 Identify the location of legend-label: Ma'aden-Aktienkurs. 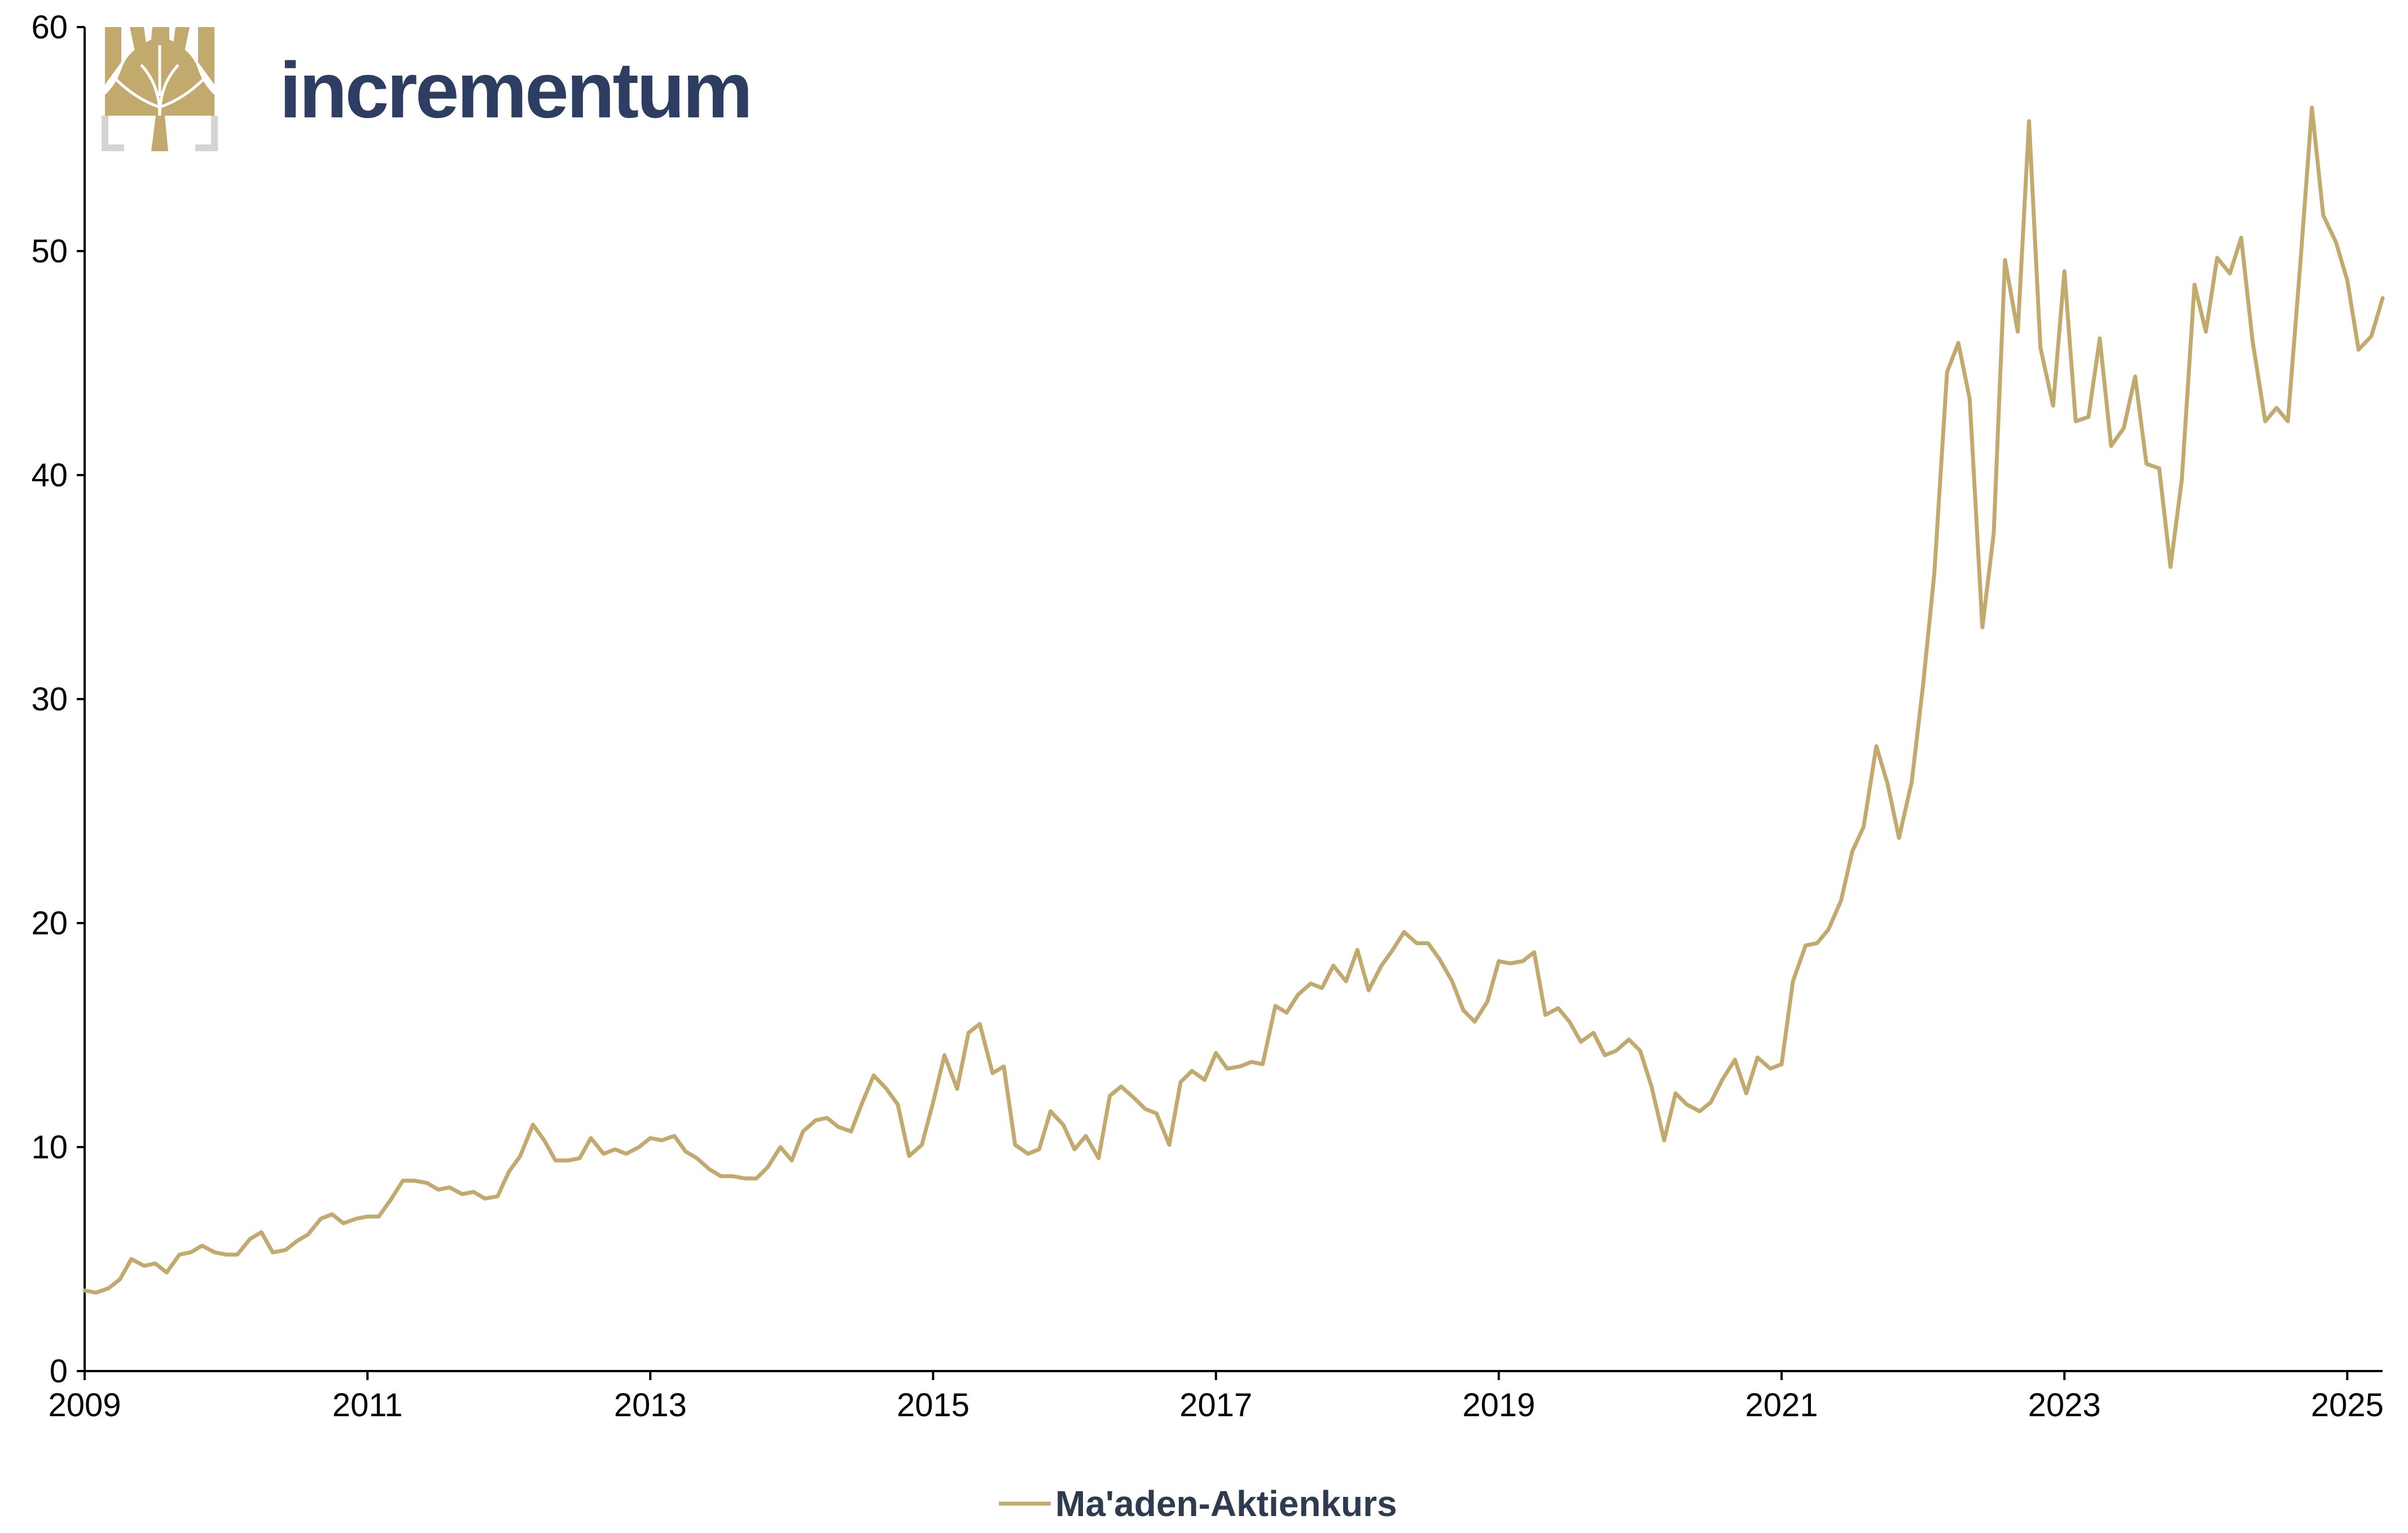
(1226, 1503).